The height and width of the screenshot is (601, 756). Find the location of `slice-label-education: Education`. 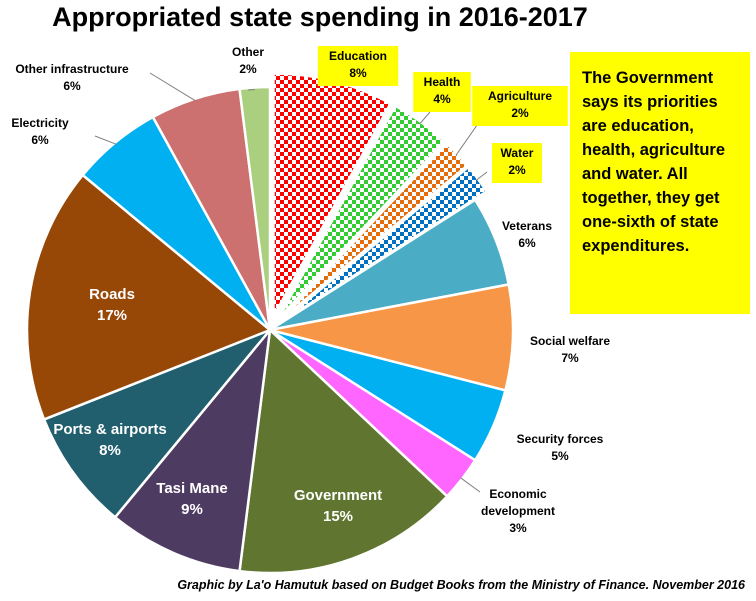

slice-label-education: Education is located at coordinates (358, 56).